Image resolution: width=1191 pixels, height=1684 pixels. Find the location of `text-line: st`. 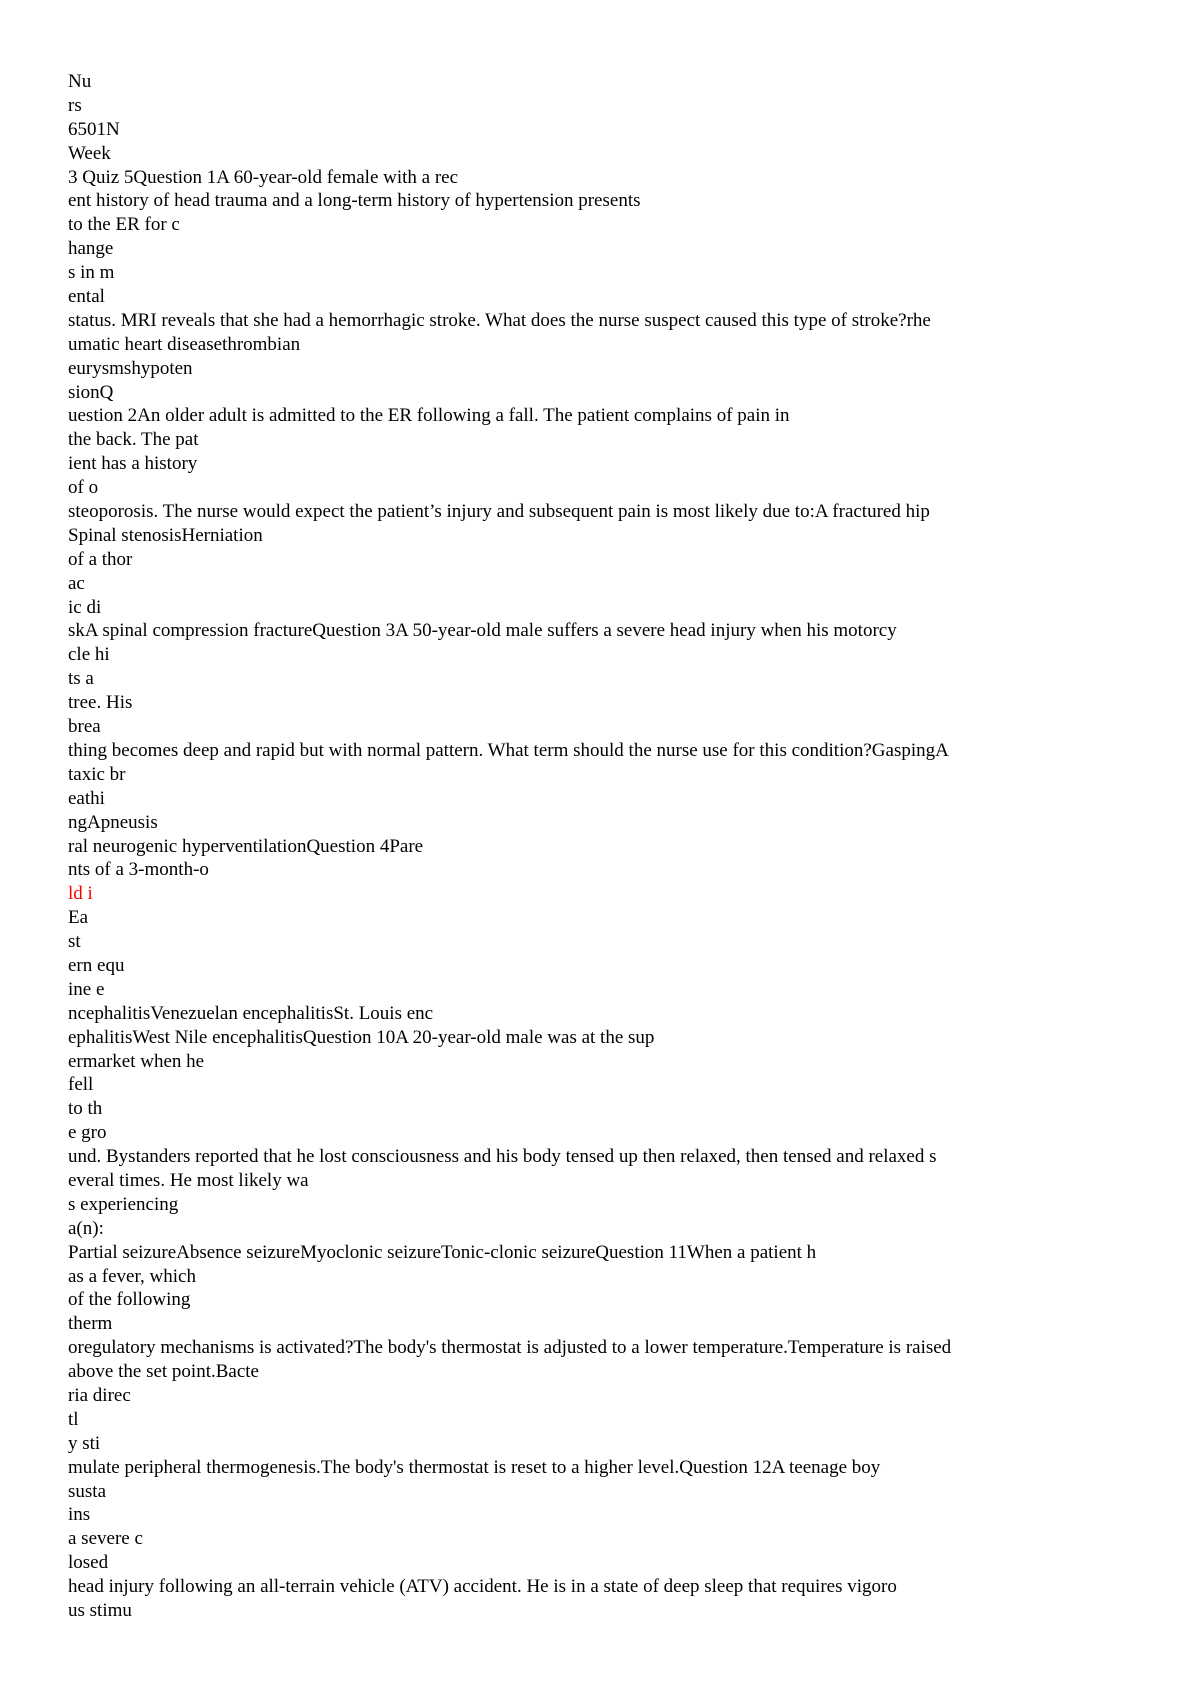

text-line: st is located at coordinates (74, 942).